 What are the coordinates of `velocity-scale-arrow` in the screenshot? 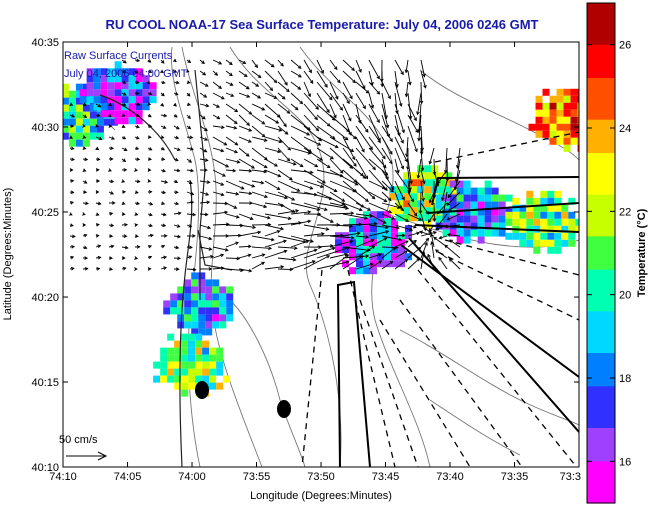 It's located at (87, 456).